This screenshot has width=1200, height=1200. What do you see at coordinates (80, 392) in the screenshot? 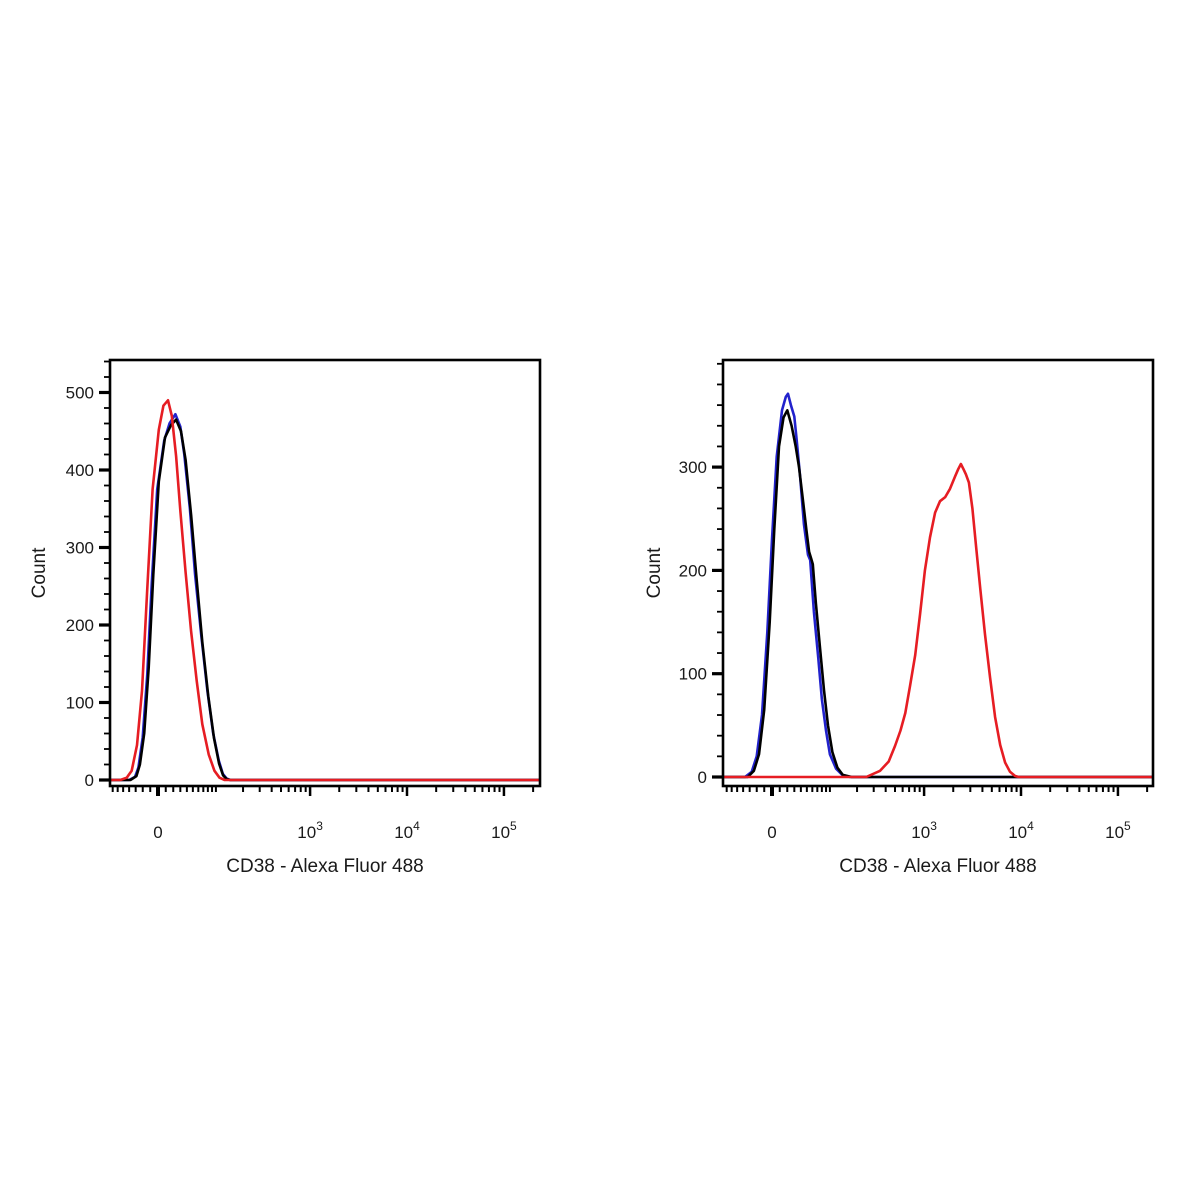
I see `y-tick-label: 500` at bounding box center [80, 392].